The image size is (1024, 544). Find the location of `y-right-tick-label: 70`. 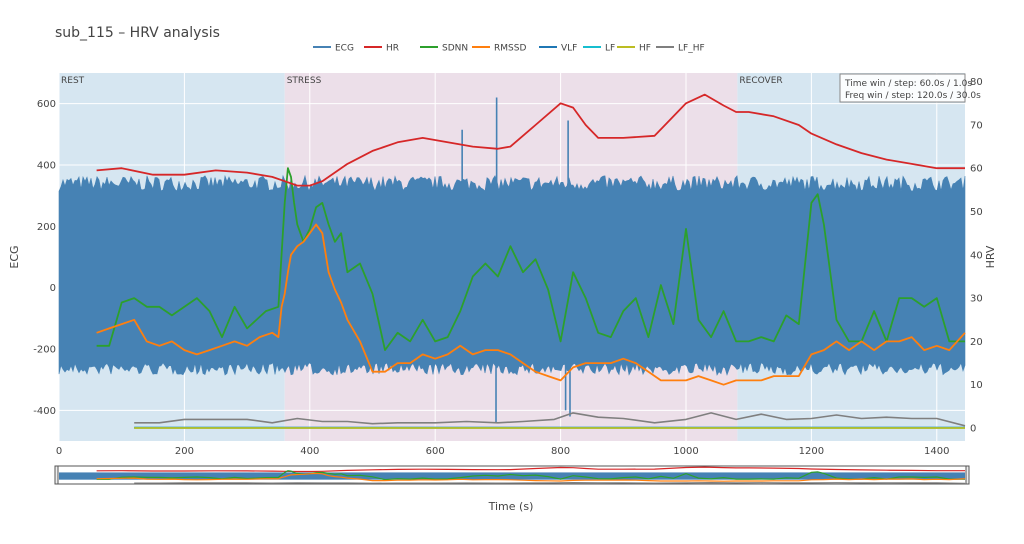

y-right-tick-label: 70 is located at coordinates (976, 125).